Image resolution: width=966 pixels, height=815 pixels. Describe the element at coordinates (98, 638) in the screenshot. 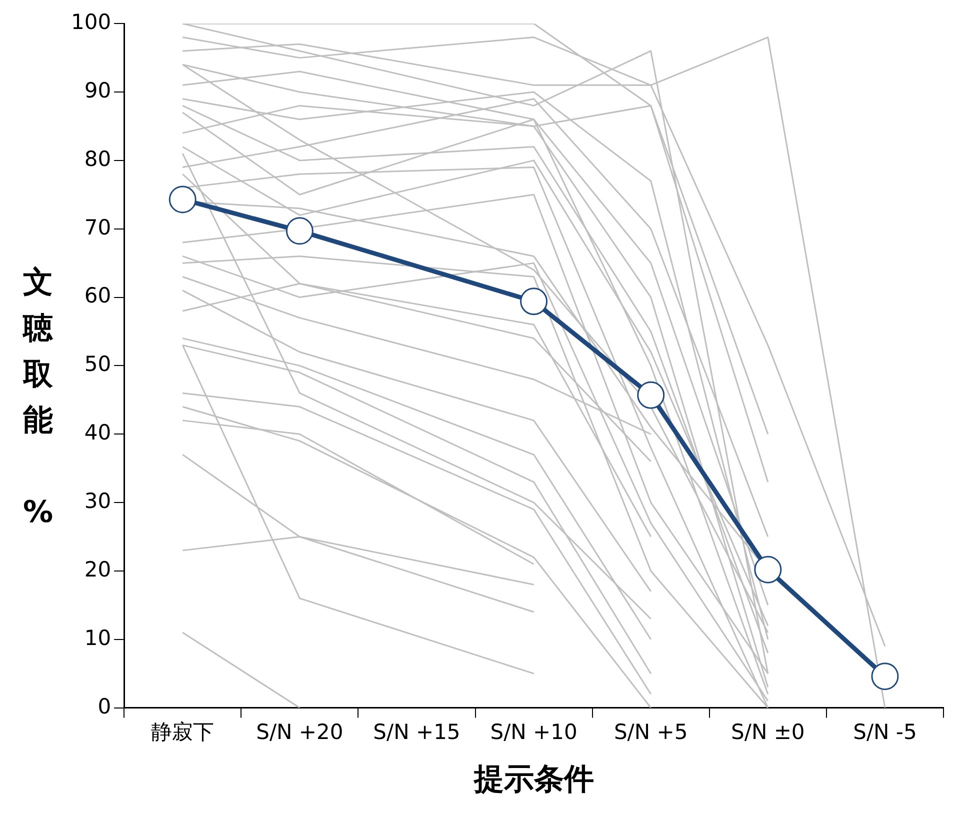

I see `y-tick-label: 10` at that location.